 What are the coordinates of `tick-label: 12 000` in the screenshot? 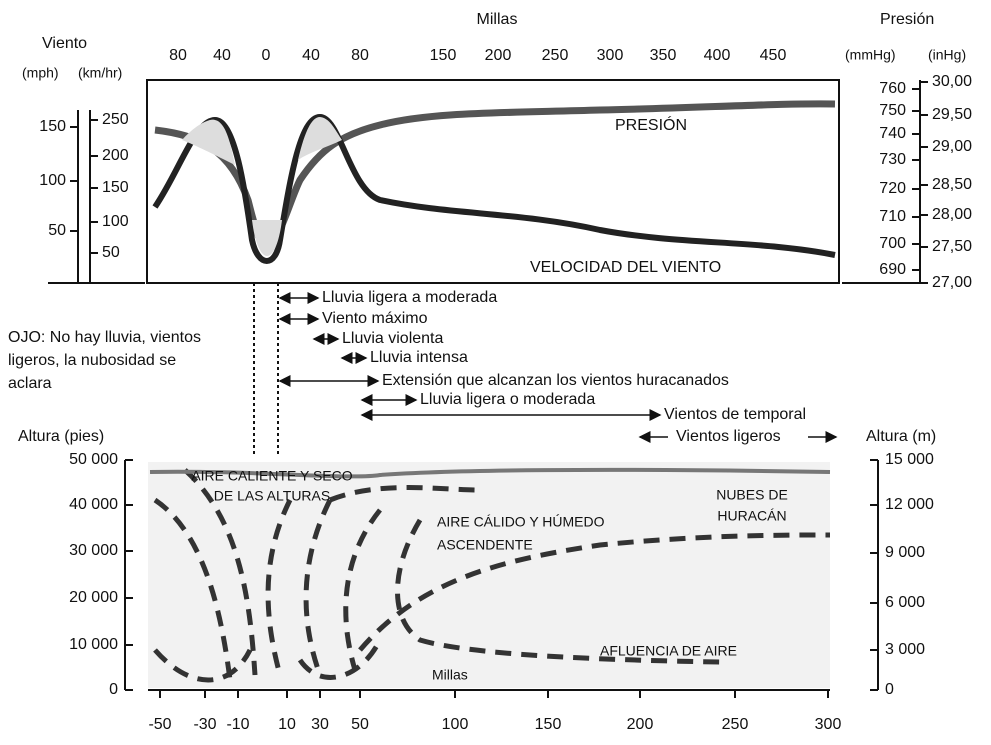 It's located at (909, 504).